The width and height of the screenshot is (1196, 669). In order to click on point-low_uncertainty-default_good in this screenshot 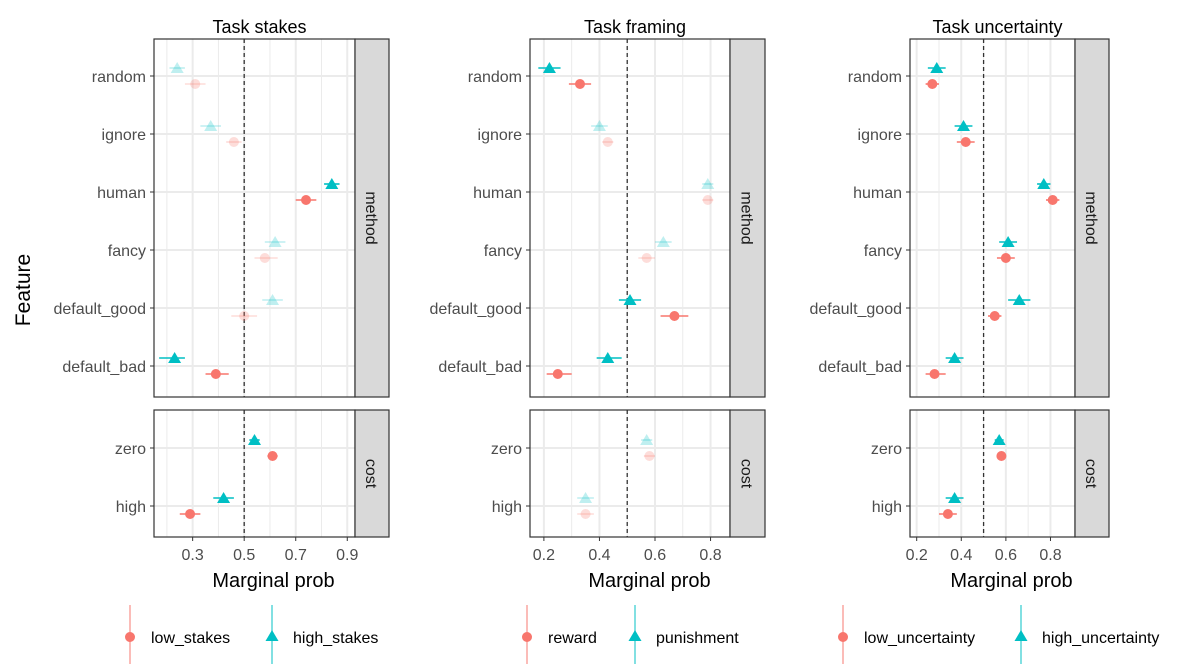, I will do `click(994, 316)`.